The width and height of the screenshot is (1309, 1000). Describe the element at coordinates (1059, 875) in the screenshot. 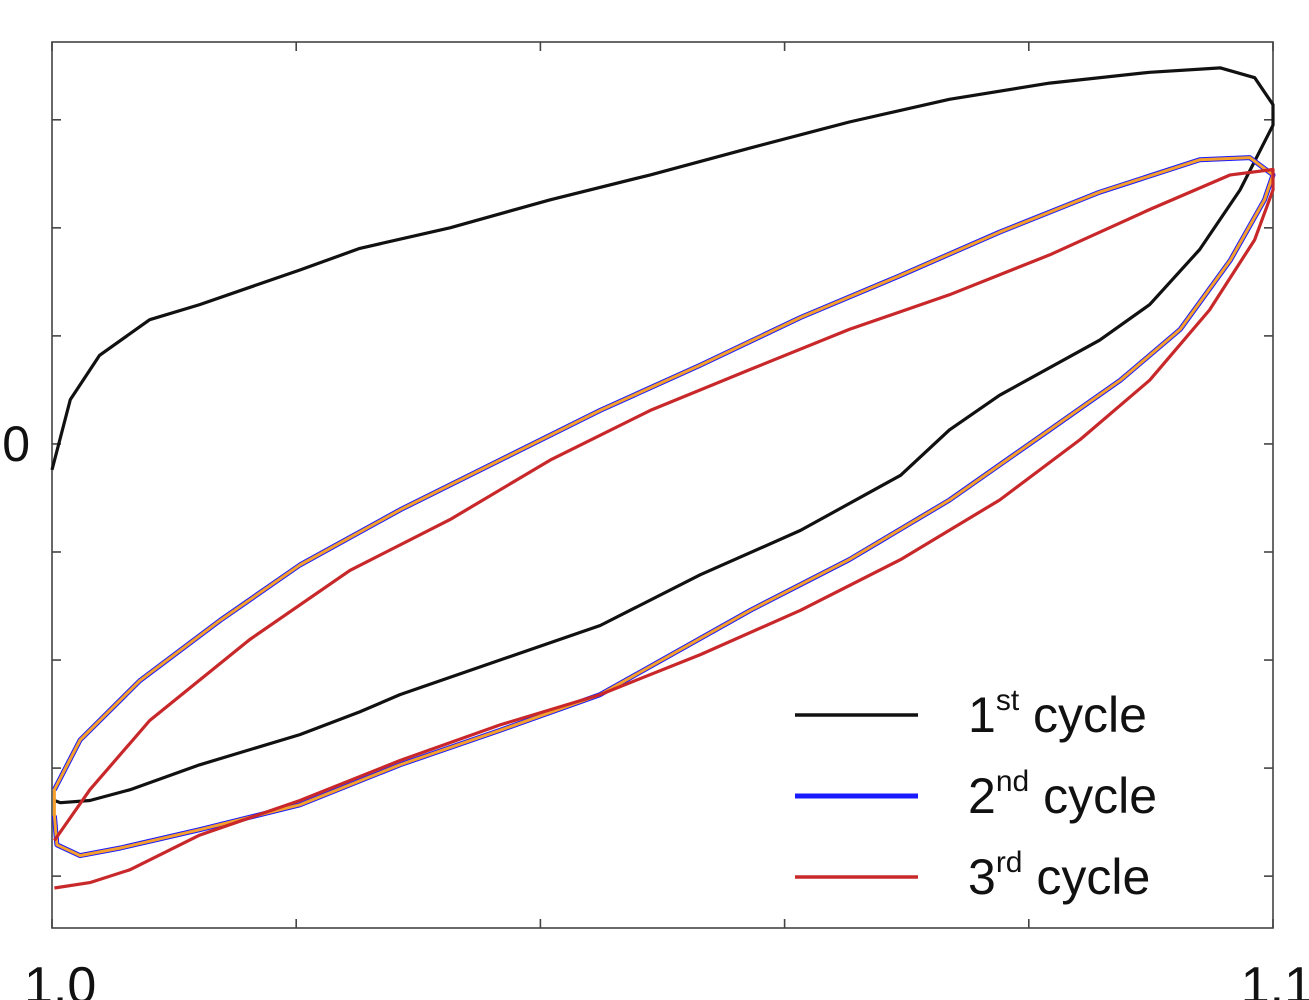

I see `legend-label: 3rd cycle` at that location.